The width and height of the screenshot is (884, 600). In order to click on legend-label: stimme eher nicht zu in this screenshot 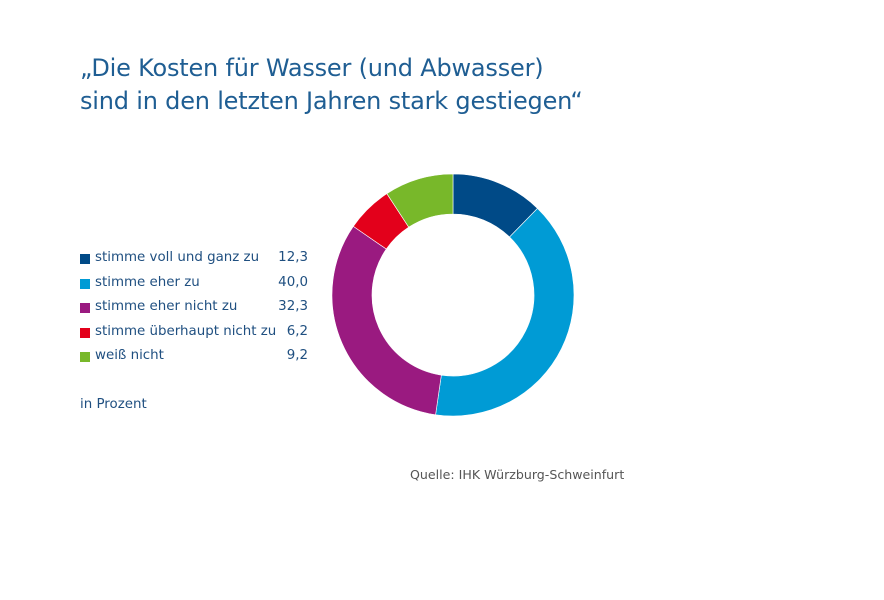, I will do `click(166, 307)`.